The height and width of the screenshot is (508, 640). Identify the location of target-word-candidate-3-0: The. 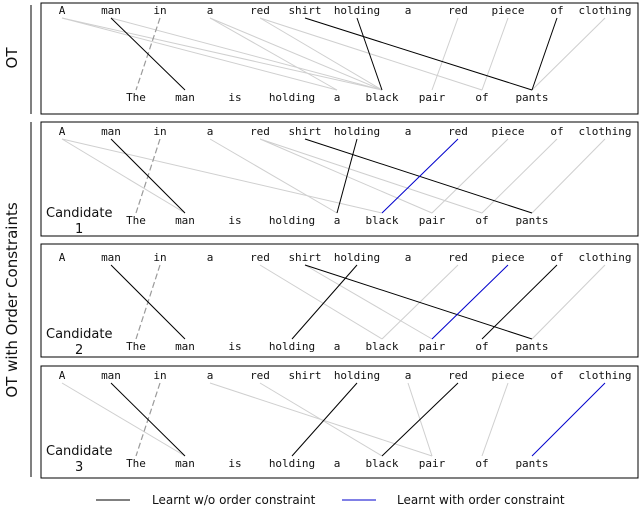
(136, 463).